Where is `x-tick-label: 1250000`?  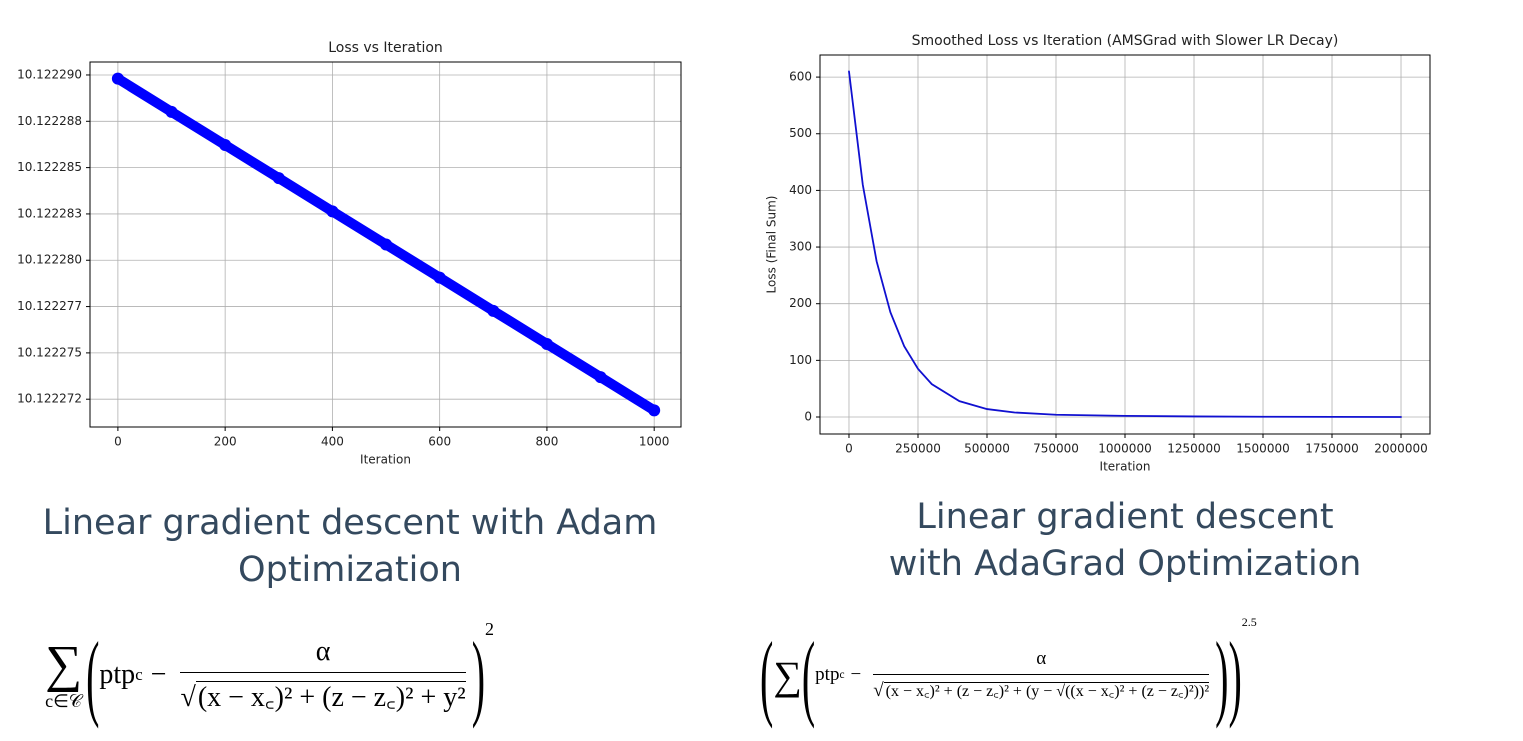 x-tick-label: 1250000 is located at coordinates (1193, 449).